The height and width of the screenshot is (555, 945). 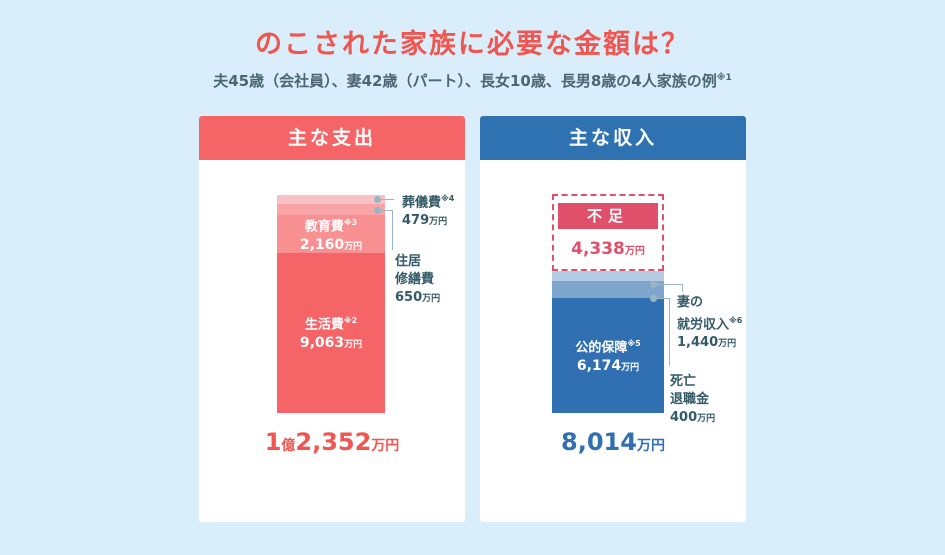 What do you see at coordinates (608, 276) in the screenshot?
I see `death-retirement-segment` at bounding box center [608, 276].